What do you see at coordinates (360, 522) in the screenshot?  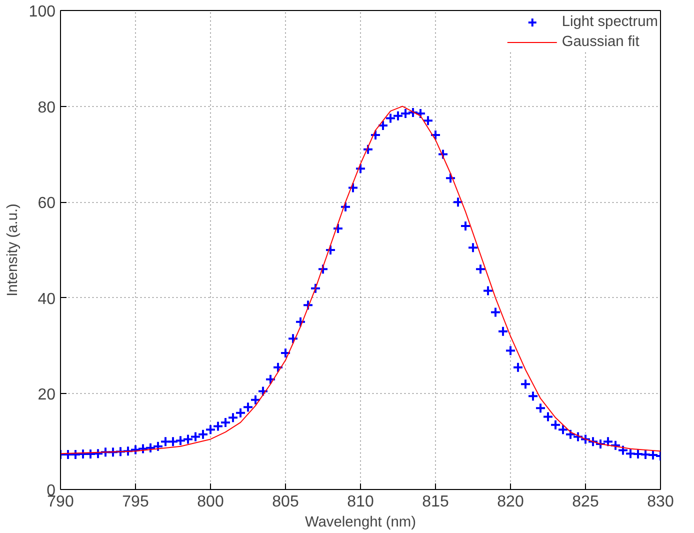 I see `x-axis-title: Wavelenght (nm)` at bounding box center [360, 522].